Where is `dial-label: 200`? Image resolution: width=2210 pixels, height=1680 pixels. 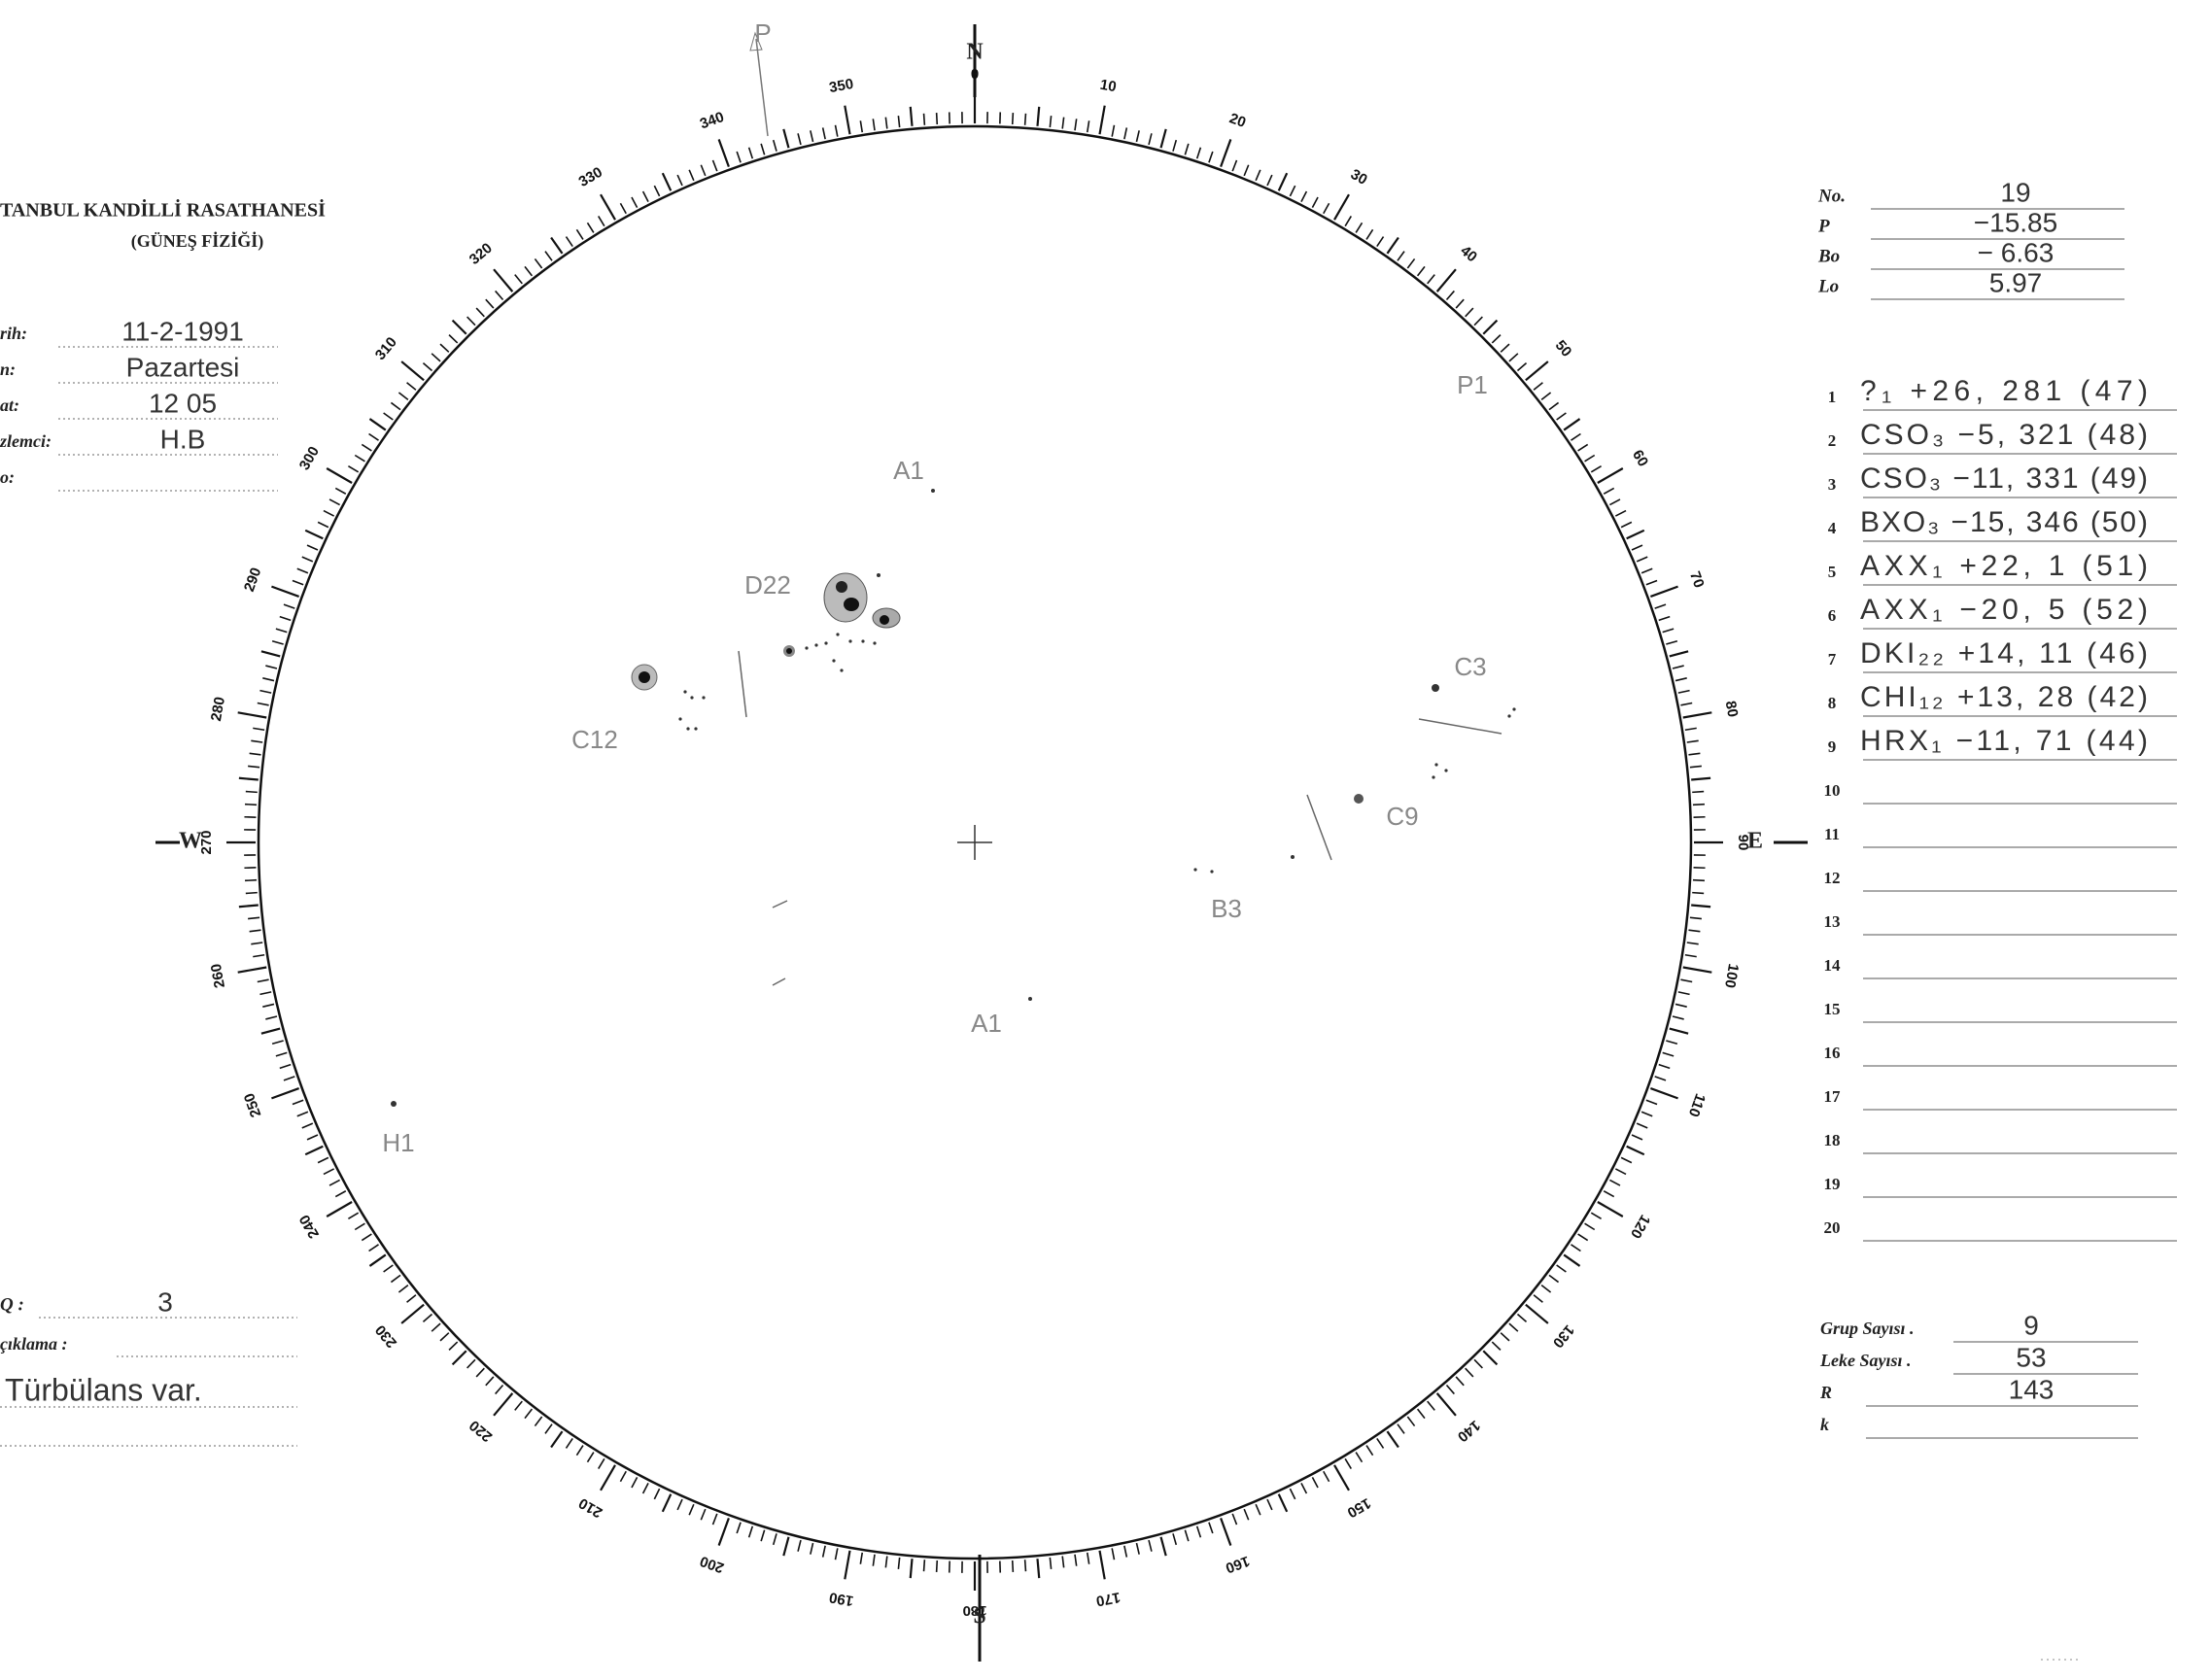
dial-label: 200 is located at coordinates (712, 1565).